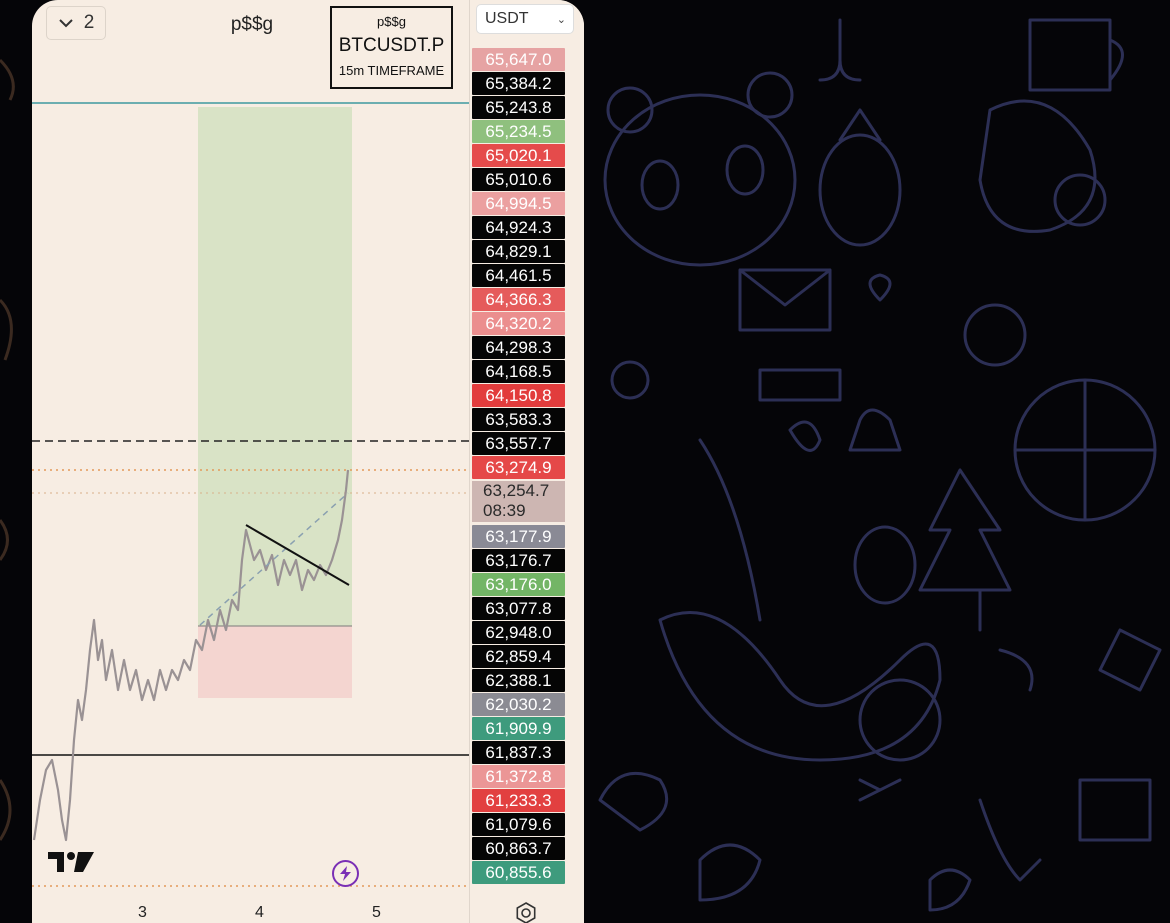 The image size is (1170, 923). Describe the element at coordinates (391, 21) in the screenshot. I see `symbol-box-title: p$$g` at that location.